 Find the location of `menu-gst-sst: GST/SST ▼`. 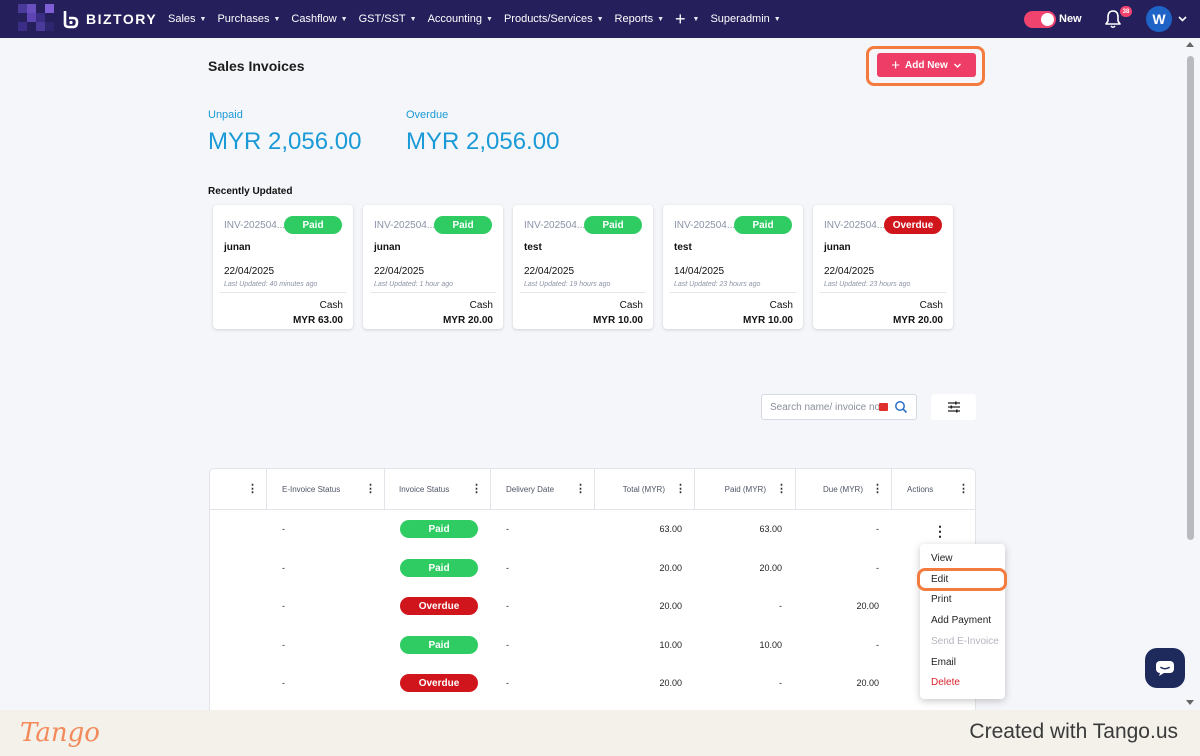

menu-gst-sst: GST/SST ▼ is located at coordinates (388, 19).